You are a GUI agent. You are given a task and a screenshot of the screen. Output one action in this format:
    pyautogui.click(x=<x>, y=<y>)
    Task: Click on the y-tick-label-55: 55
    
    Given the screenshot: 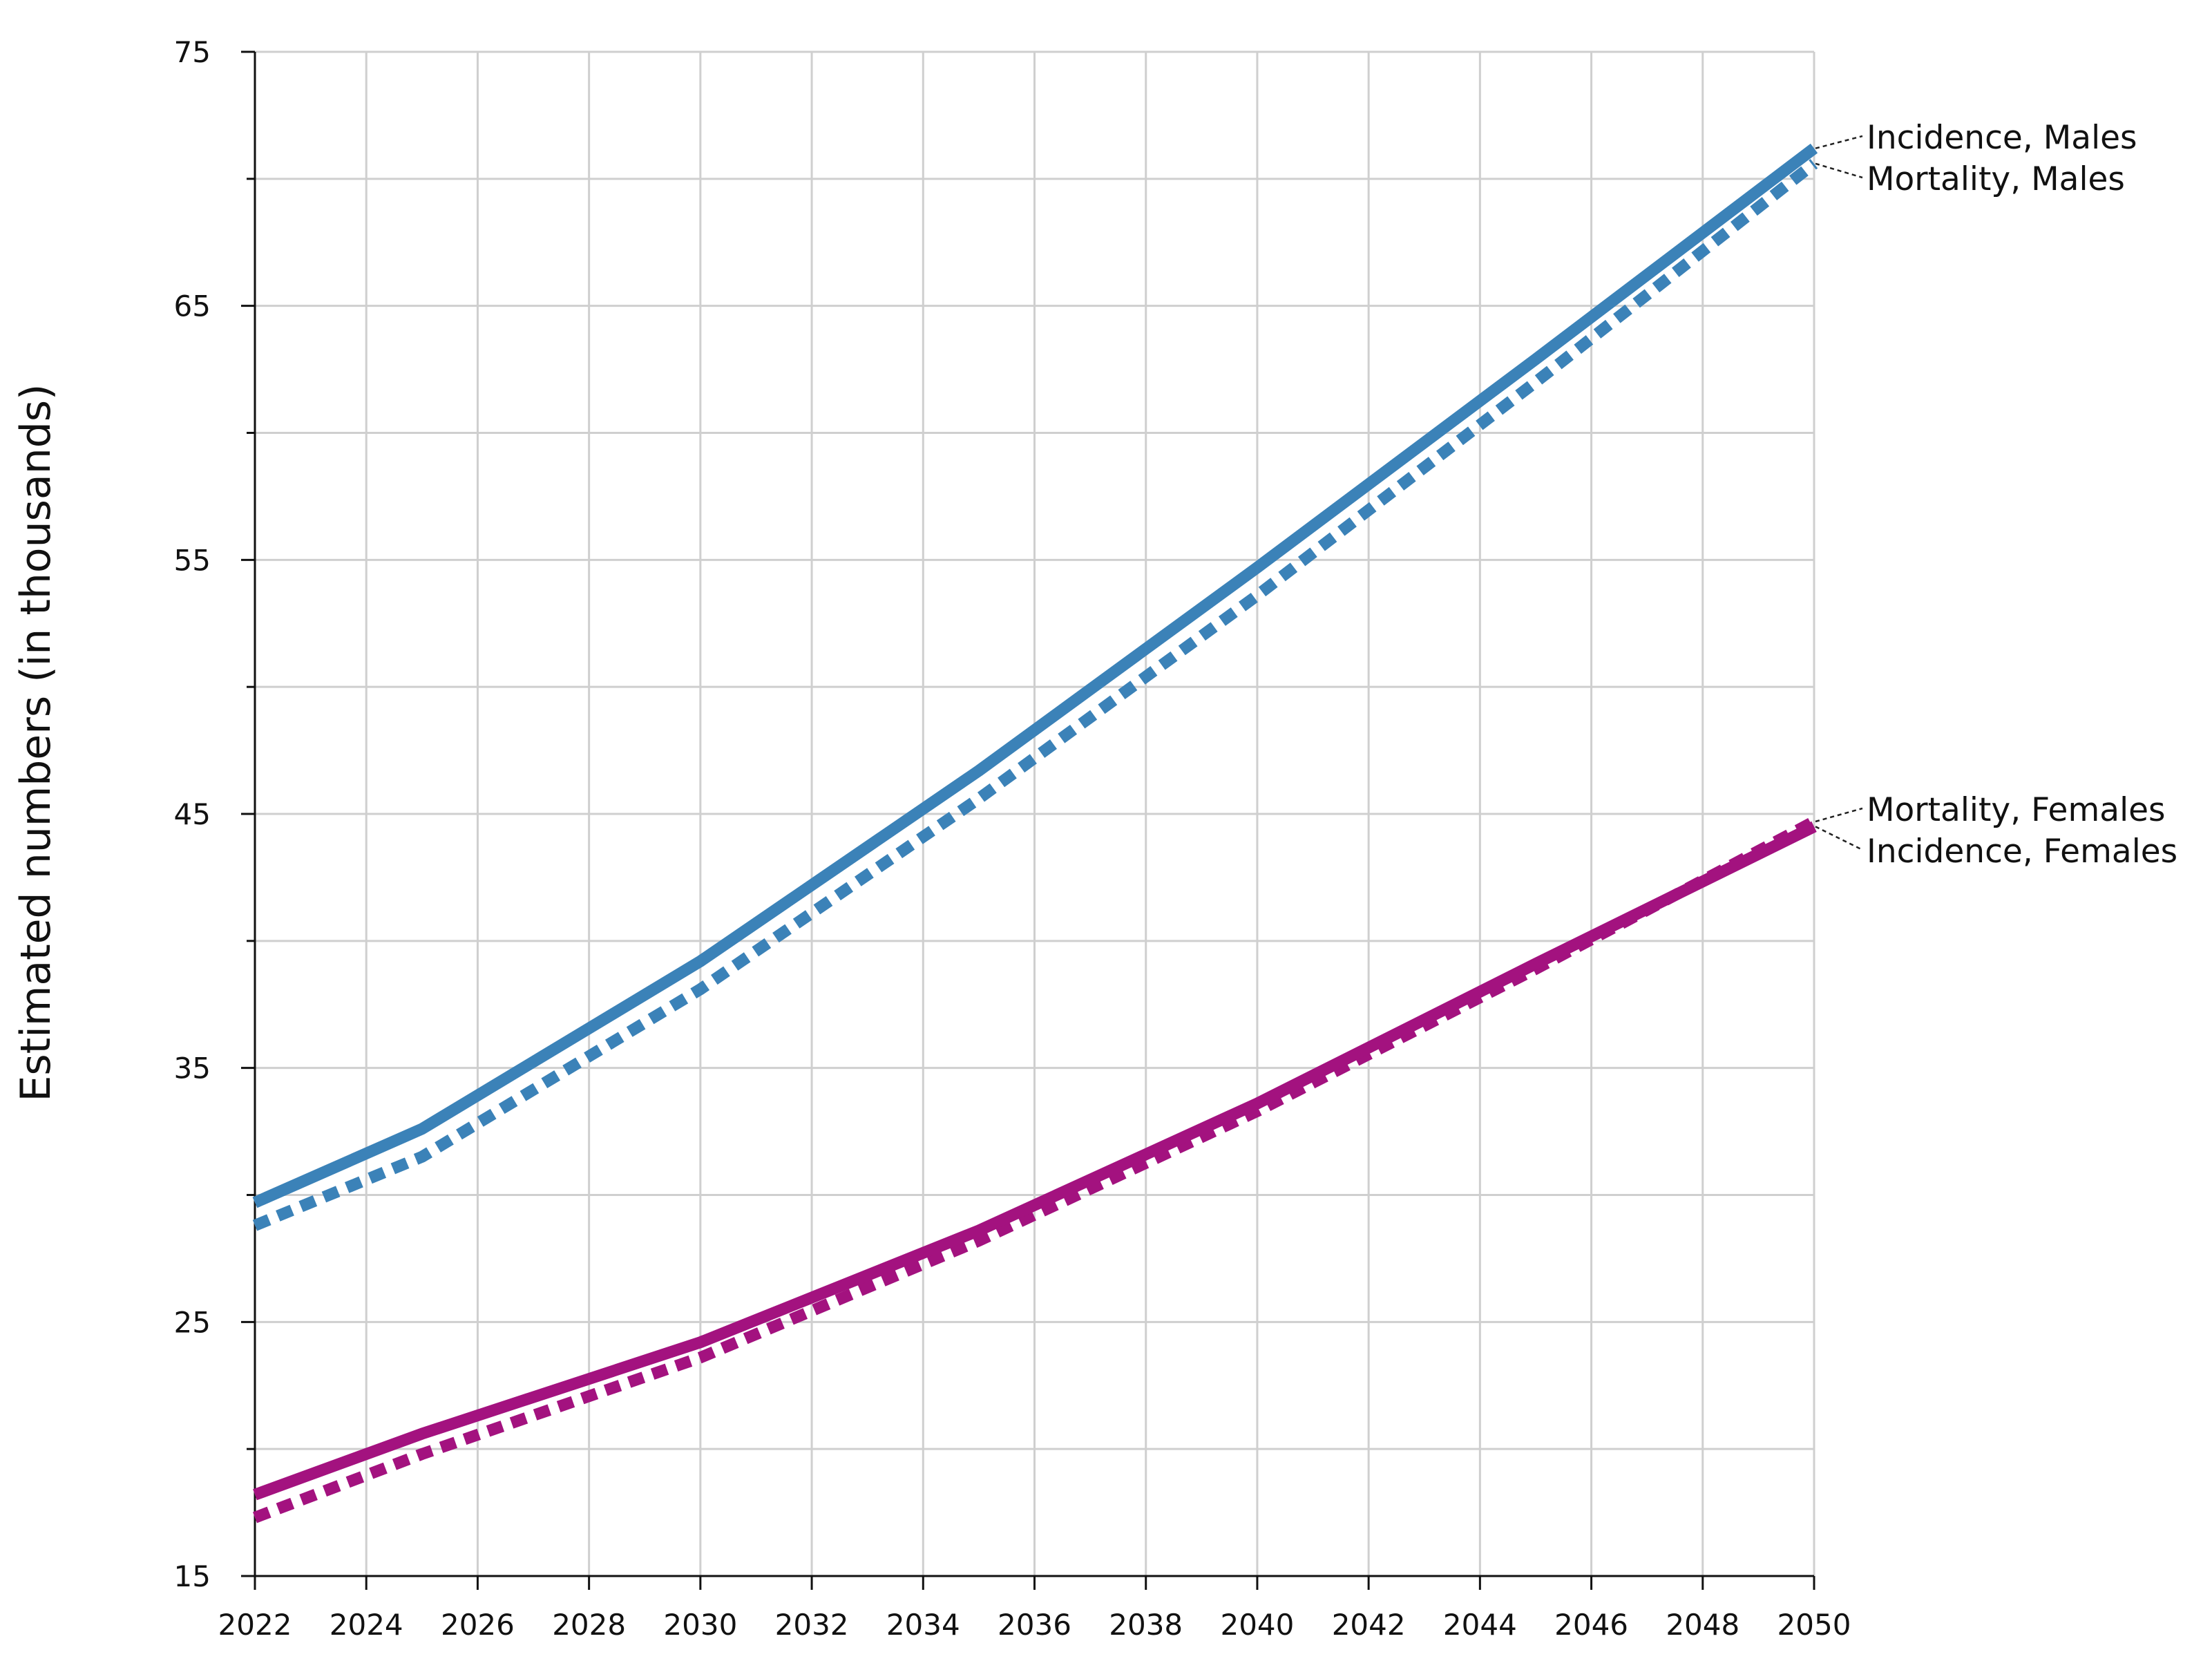 What is the action you would take?
    pyautogui.click(x=192, y=560)
    